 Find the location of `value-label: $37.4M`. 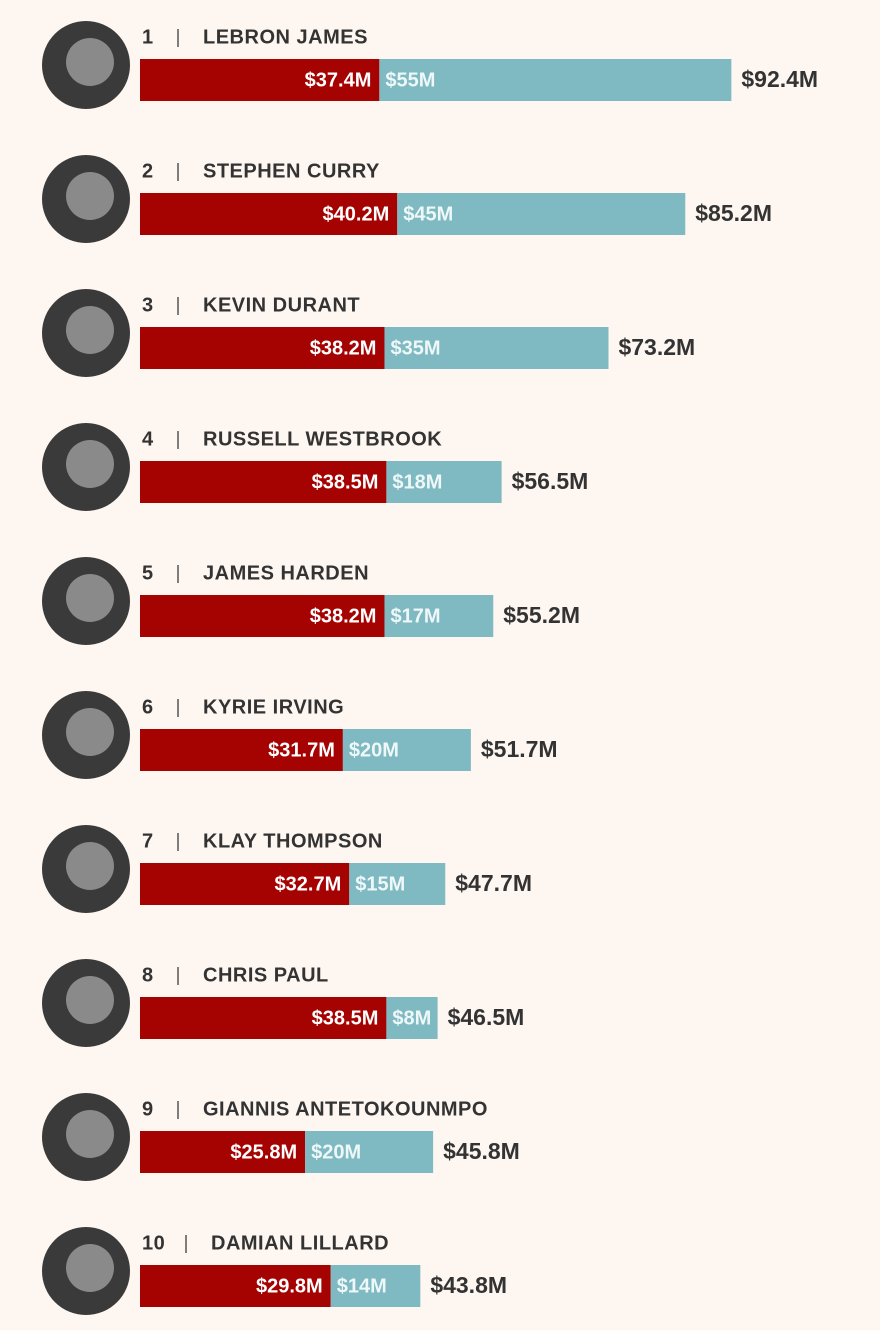

value-label: $37.4M is located at coordinates (338, 80).